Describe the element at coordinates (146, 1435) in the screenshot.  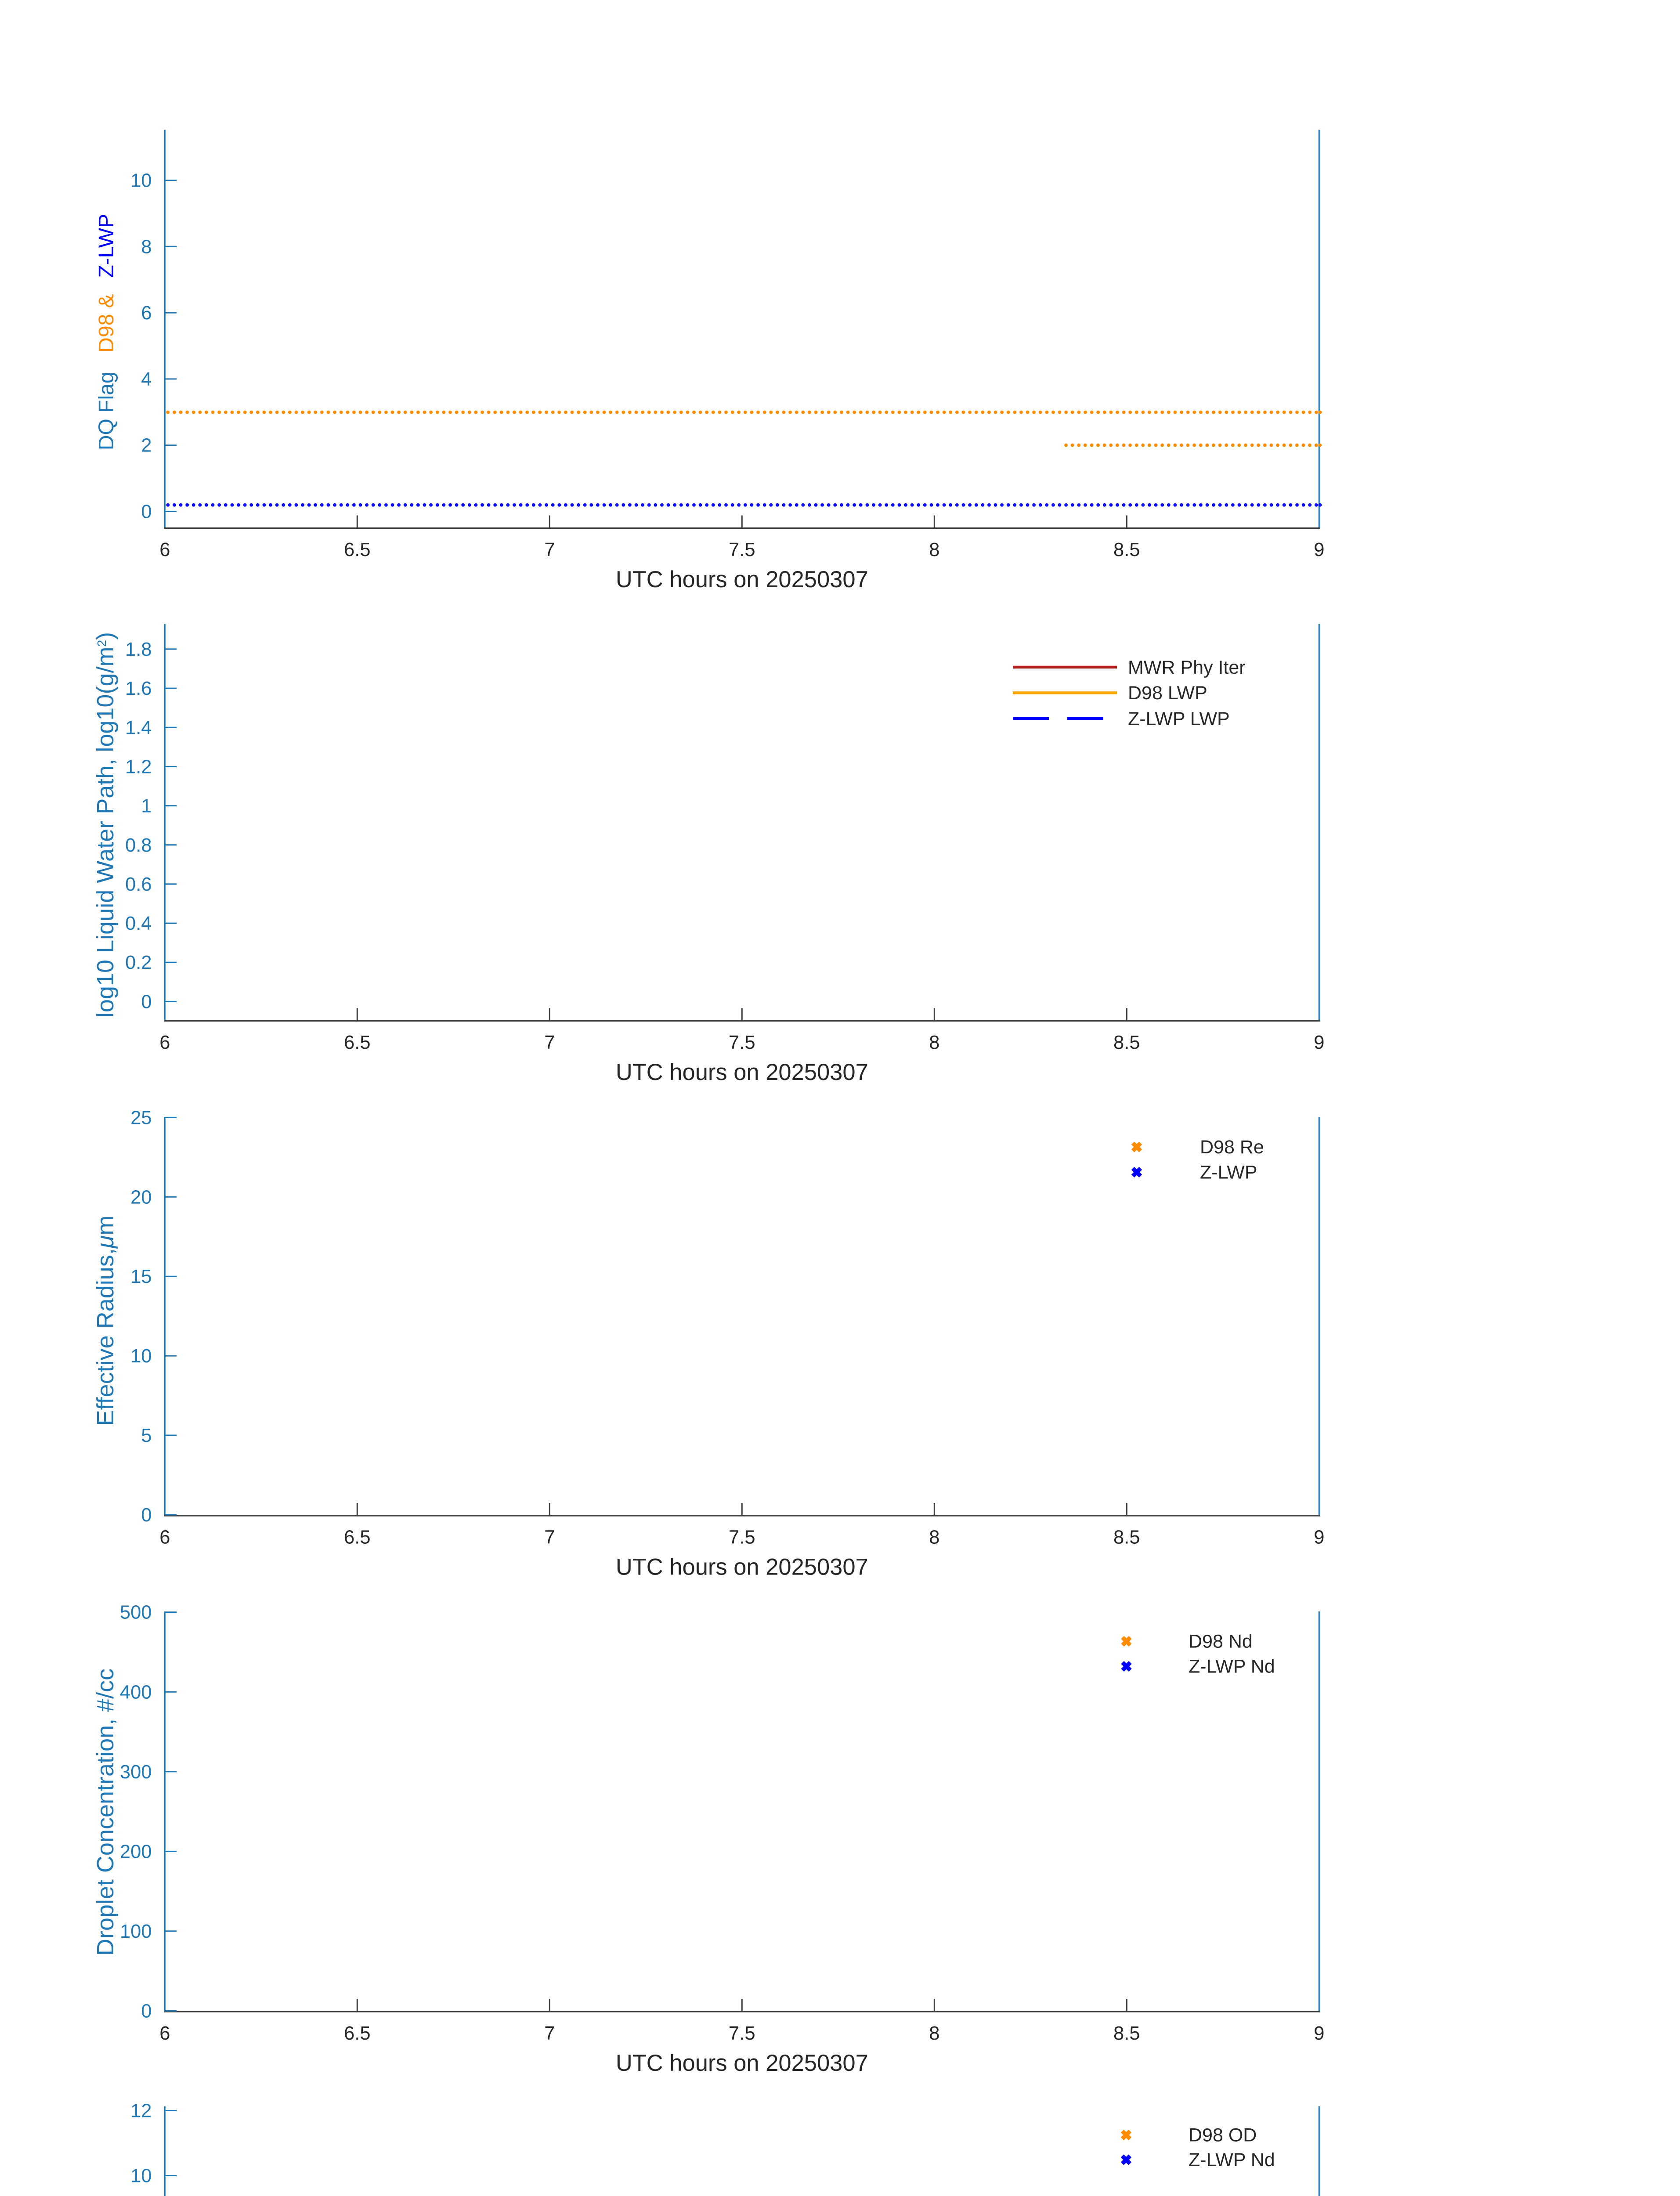
I see `svg-text: 5` at that location.